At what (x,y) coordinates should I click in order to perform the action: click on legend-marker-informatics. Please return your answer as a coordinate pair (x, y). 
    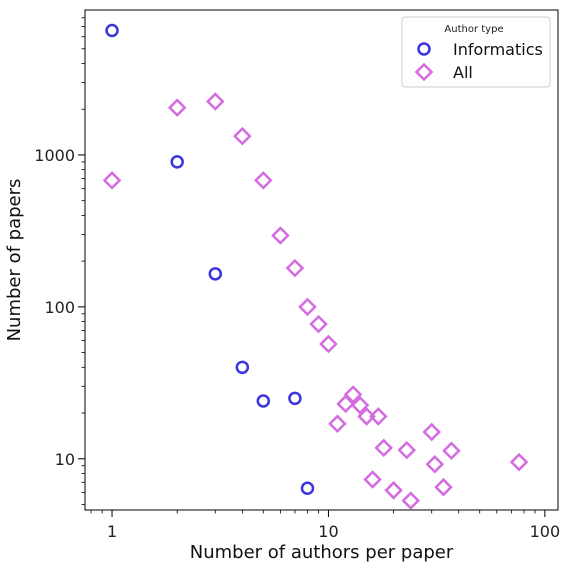
    Looking at the image, I should click on (424, 49).